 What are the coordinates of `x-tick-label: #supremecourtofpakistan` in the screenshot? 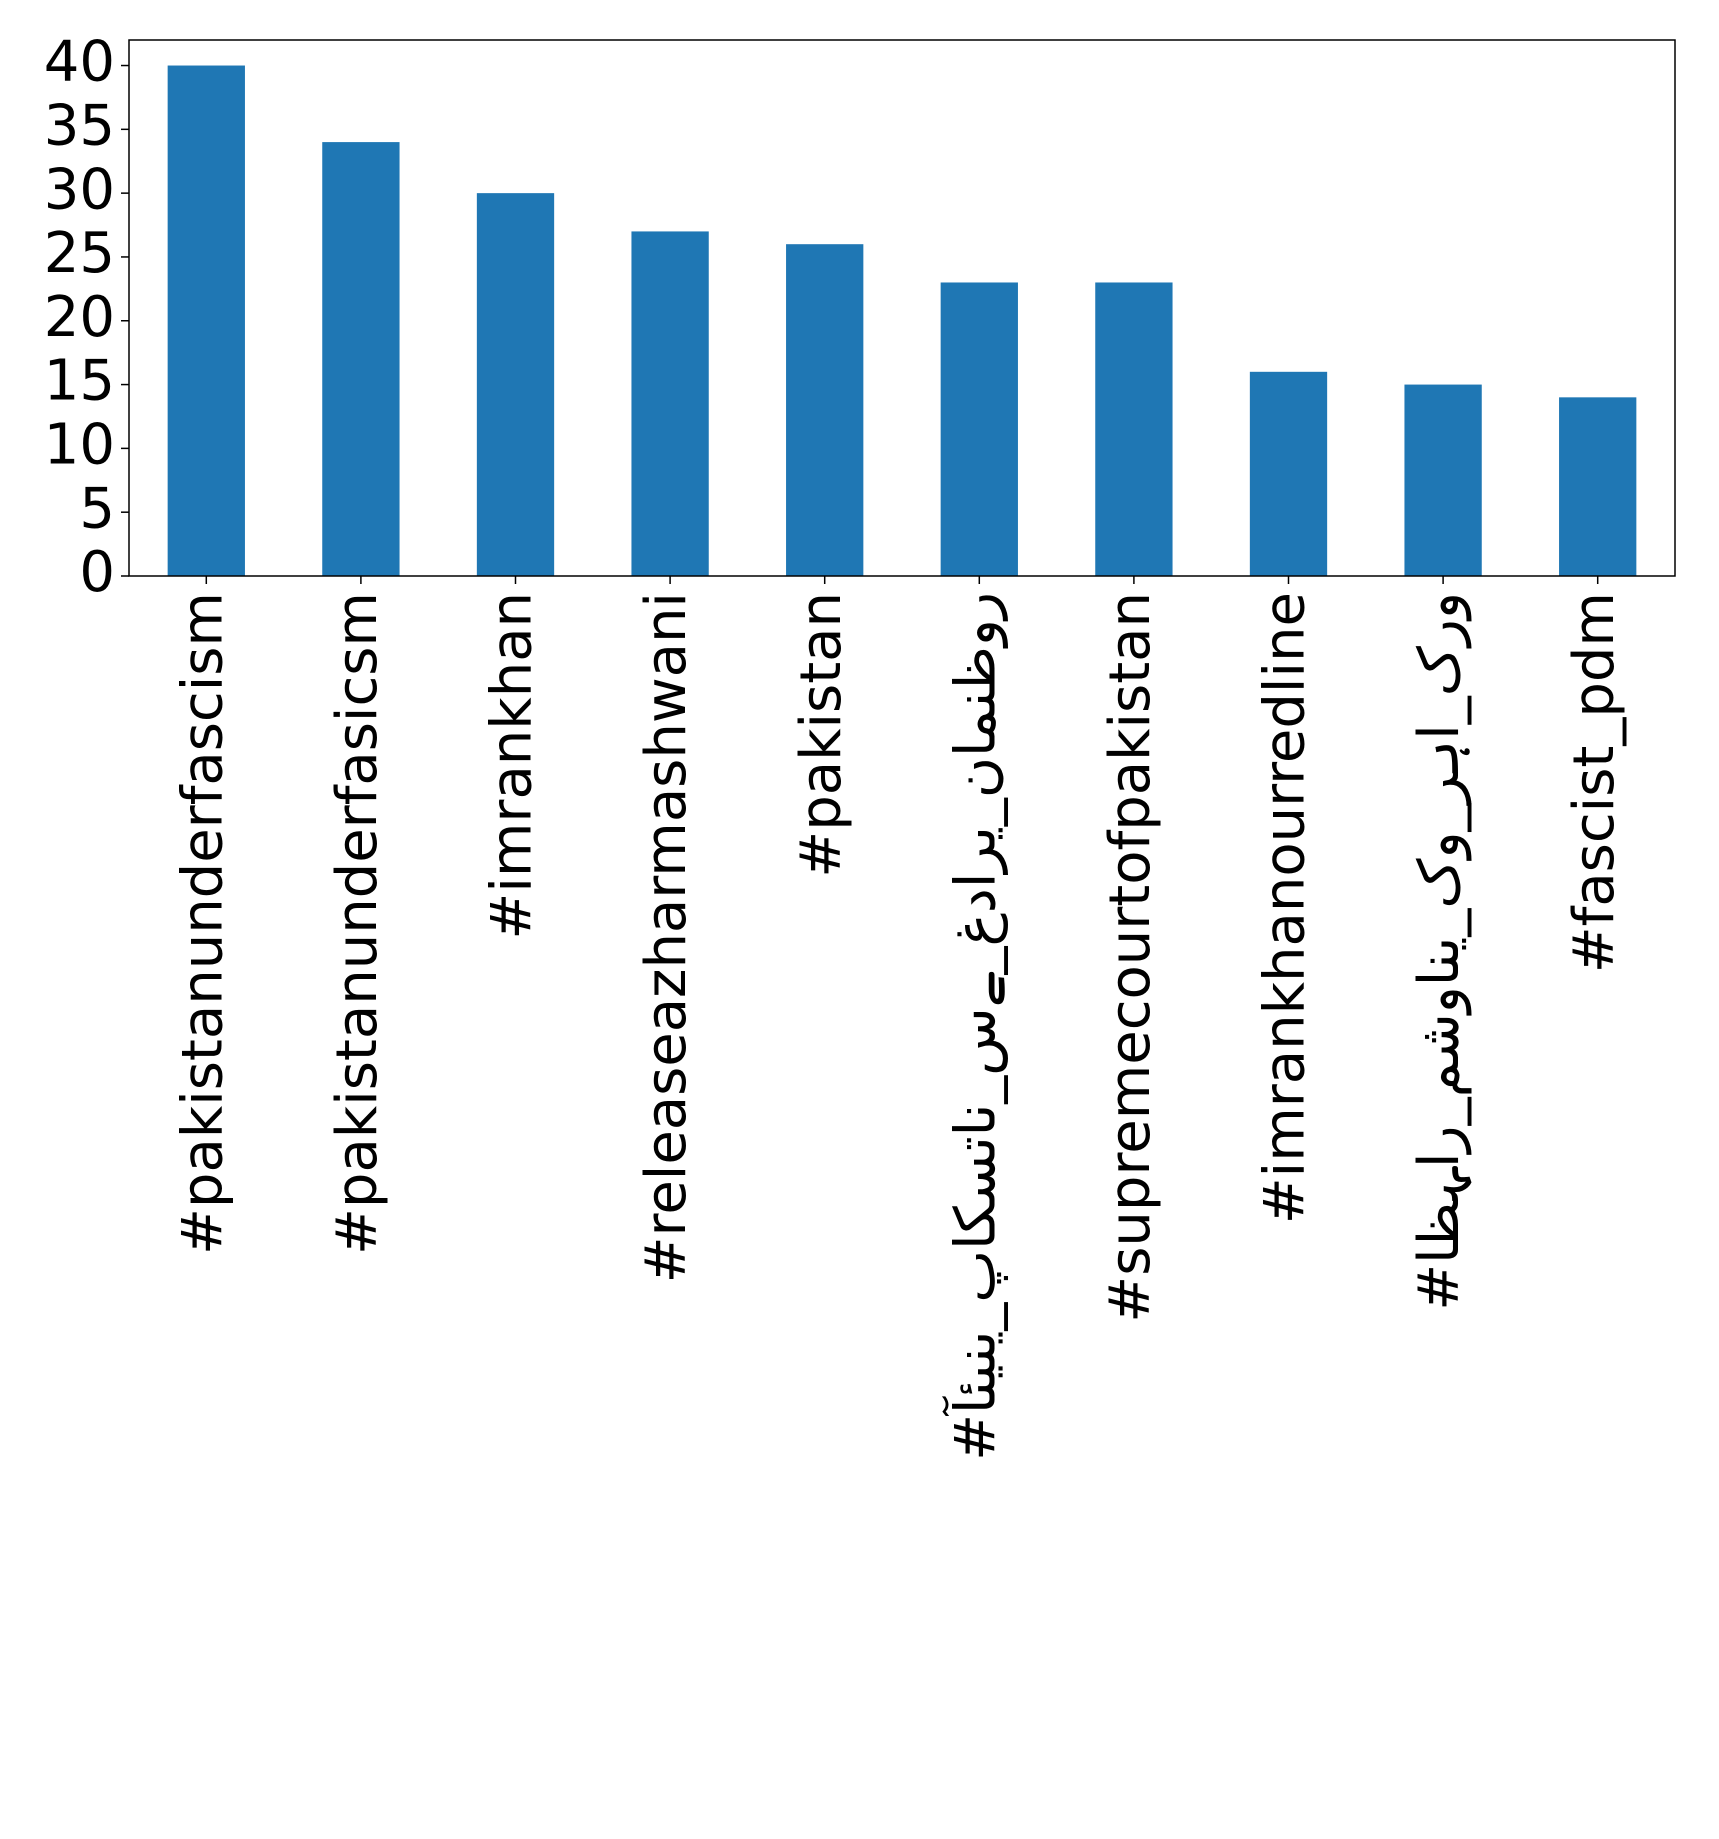 It's located at (1130, 957).